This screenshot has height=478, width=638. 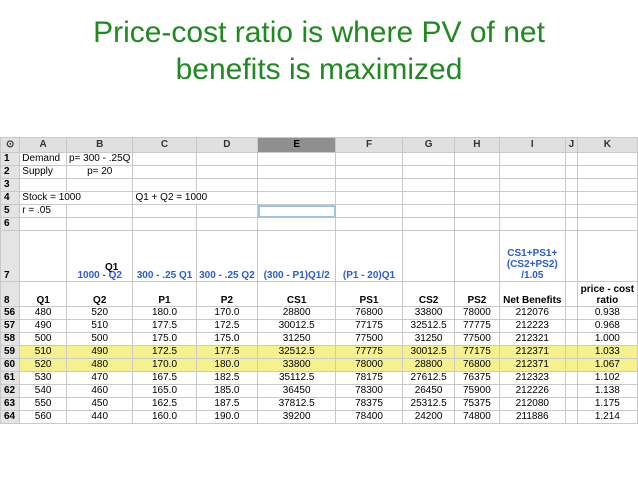 I want to click on cell-net-benefits: 212223, so click(x=532, y=326).